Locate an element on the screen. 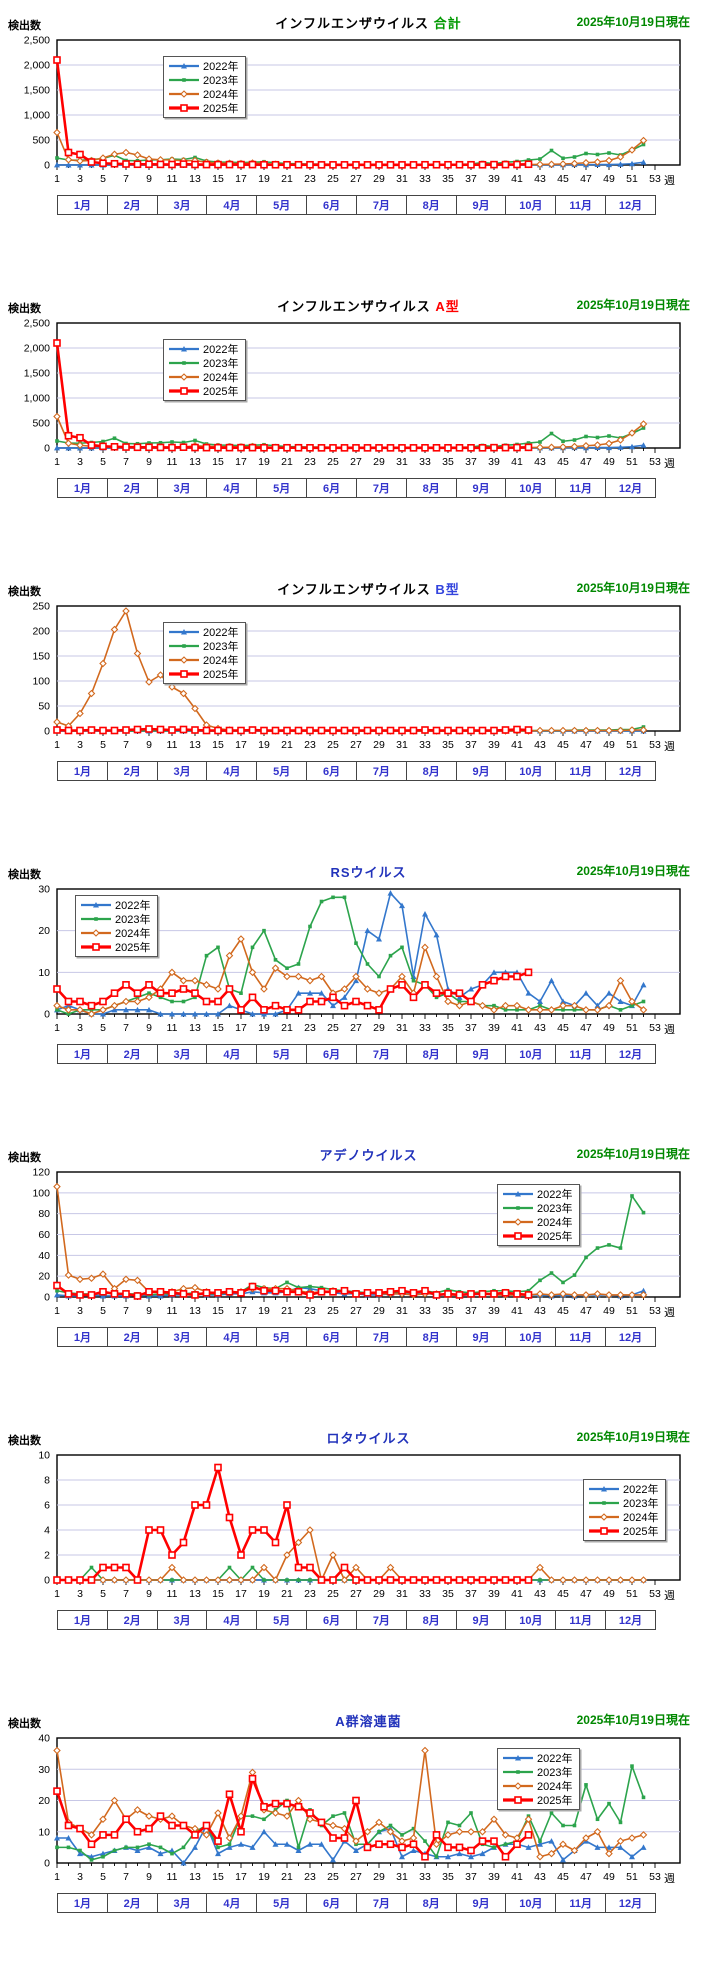 The height and width of the screenshot is (1985, 703). x-ticks is located at coordinates (356, 1865).